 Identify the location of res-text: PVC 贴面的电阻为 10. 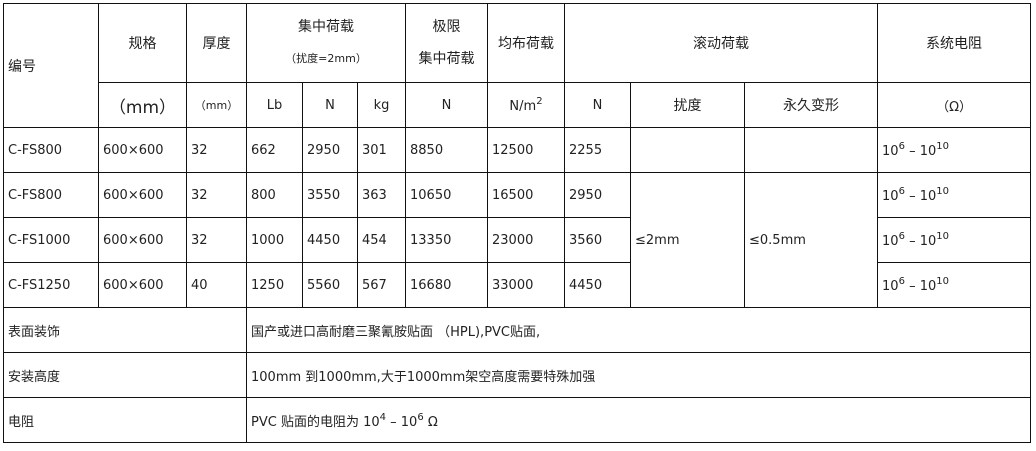
(315, 422).